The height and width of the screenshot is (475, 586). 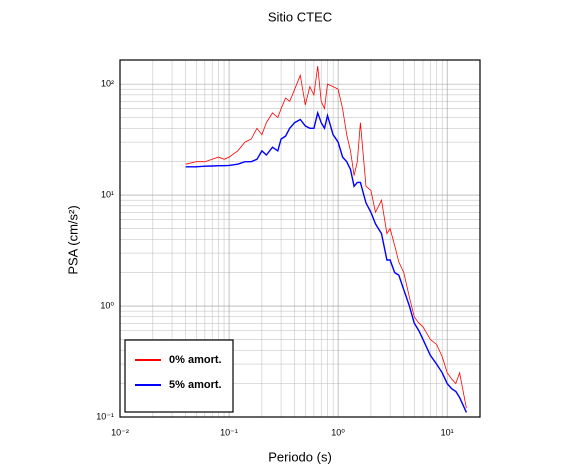 I want to click on y-tick-label: 10⁻¹, so click(x=105, y=416).